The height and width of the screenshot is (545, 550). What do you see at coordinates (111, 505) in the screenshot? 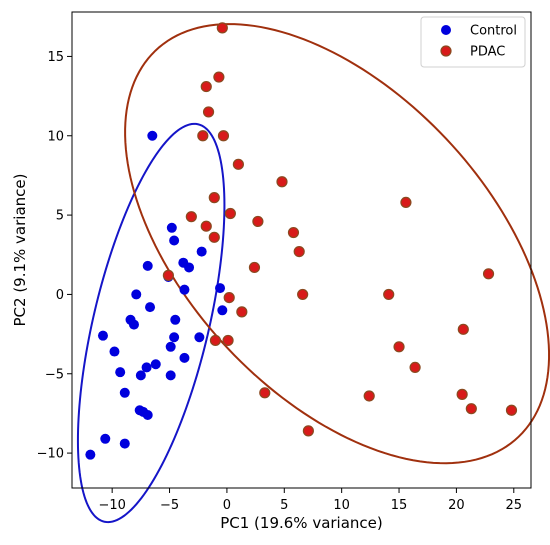
I see `x-tick-label: −10` at bounding box center [111, 505].